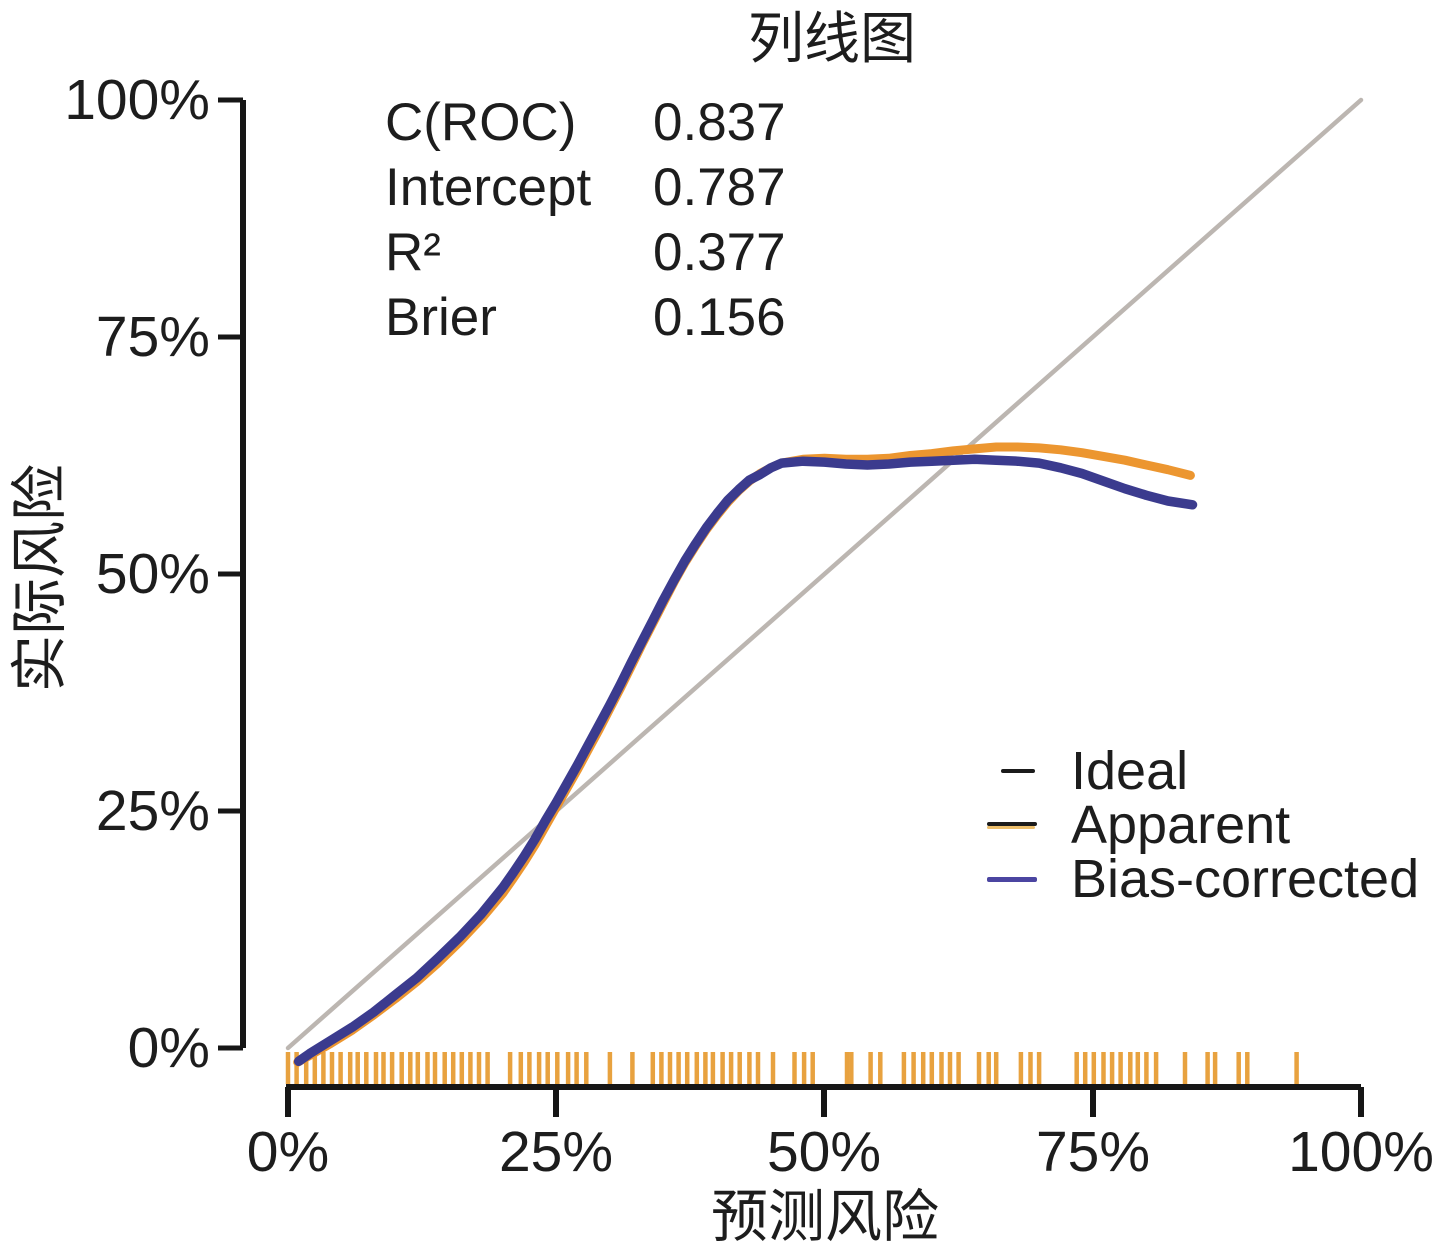 The height and width of the screenshot is (1255, 1441). I want to click on legend: Ideal Apparent Bias-corrected, so click(1202, 825).